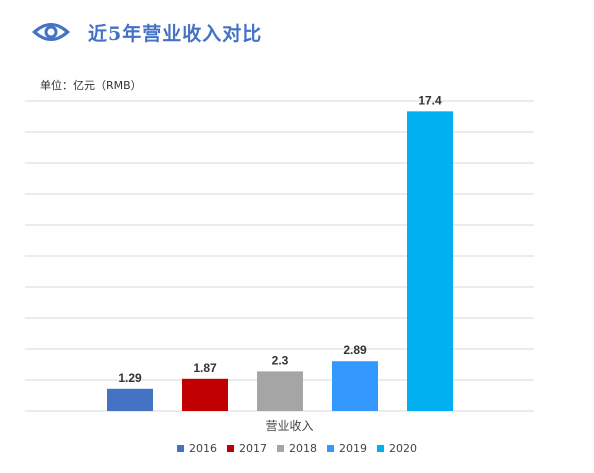  Describe the element at coordinates (430, 100) in the screenshot. I see `data-label-2020: 17.4` at that location.